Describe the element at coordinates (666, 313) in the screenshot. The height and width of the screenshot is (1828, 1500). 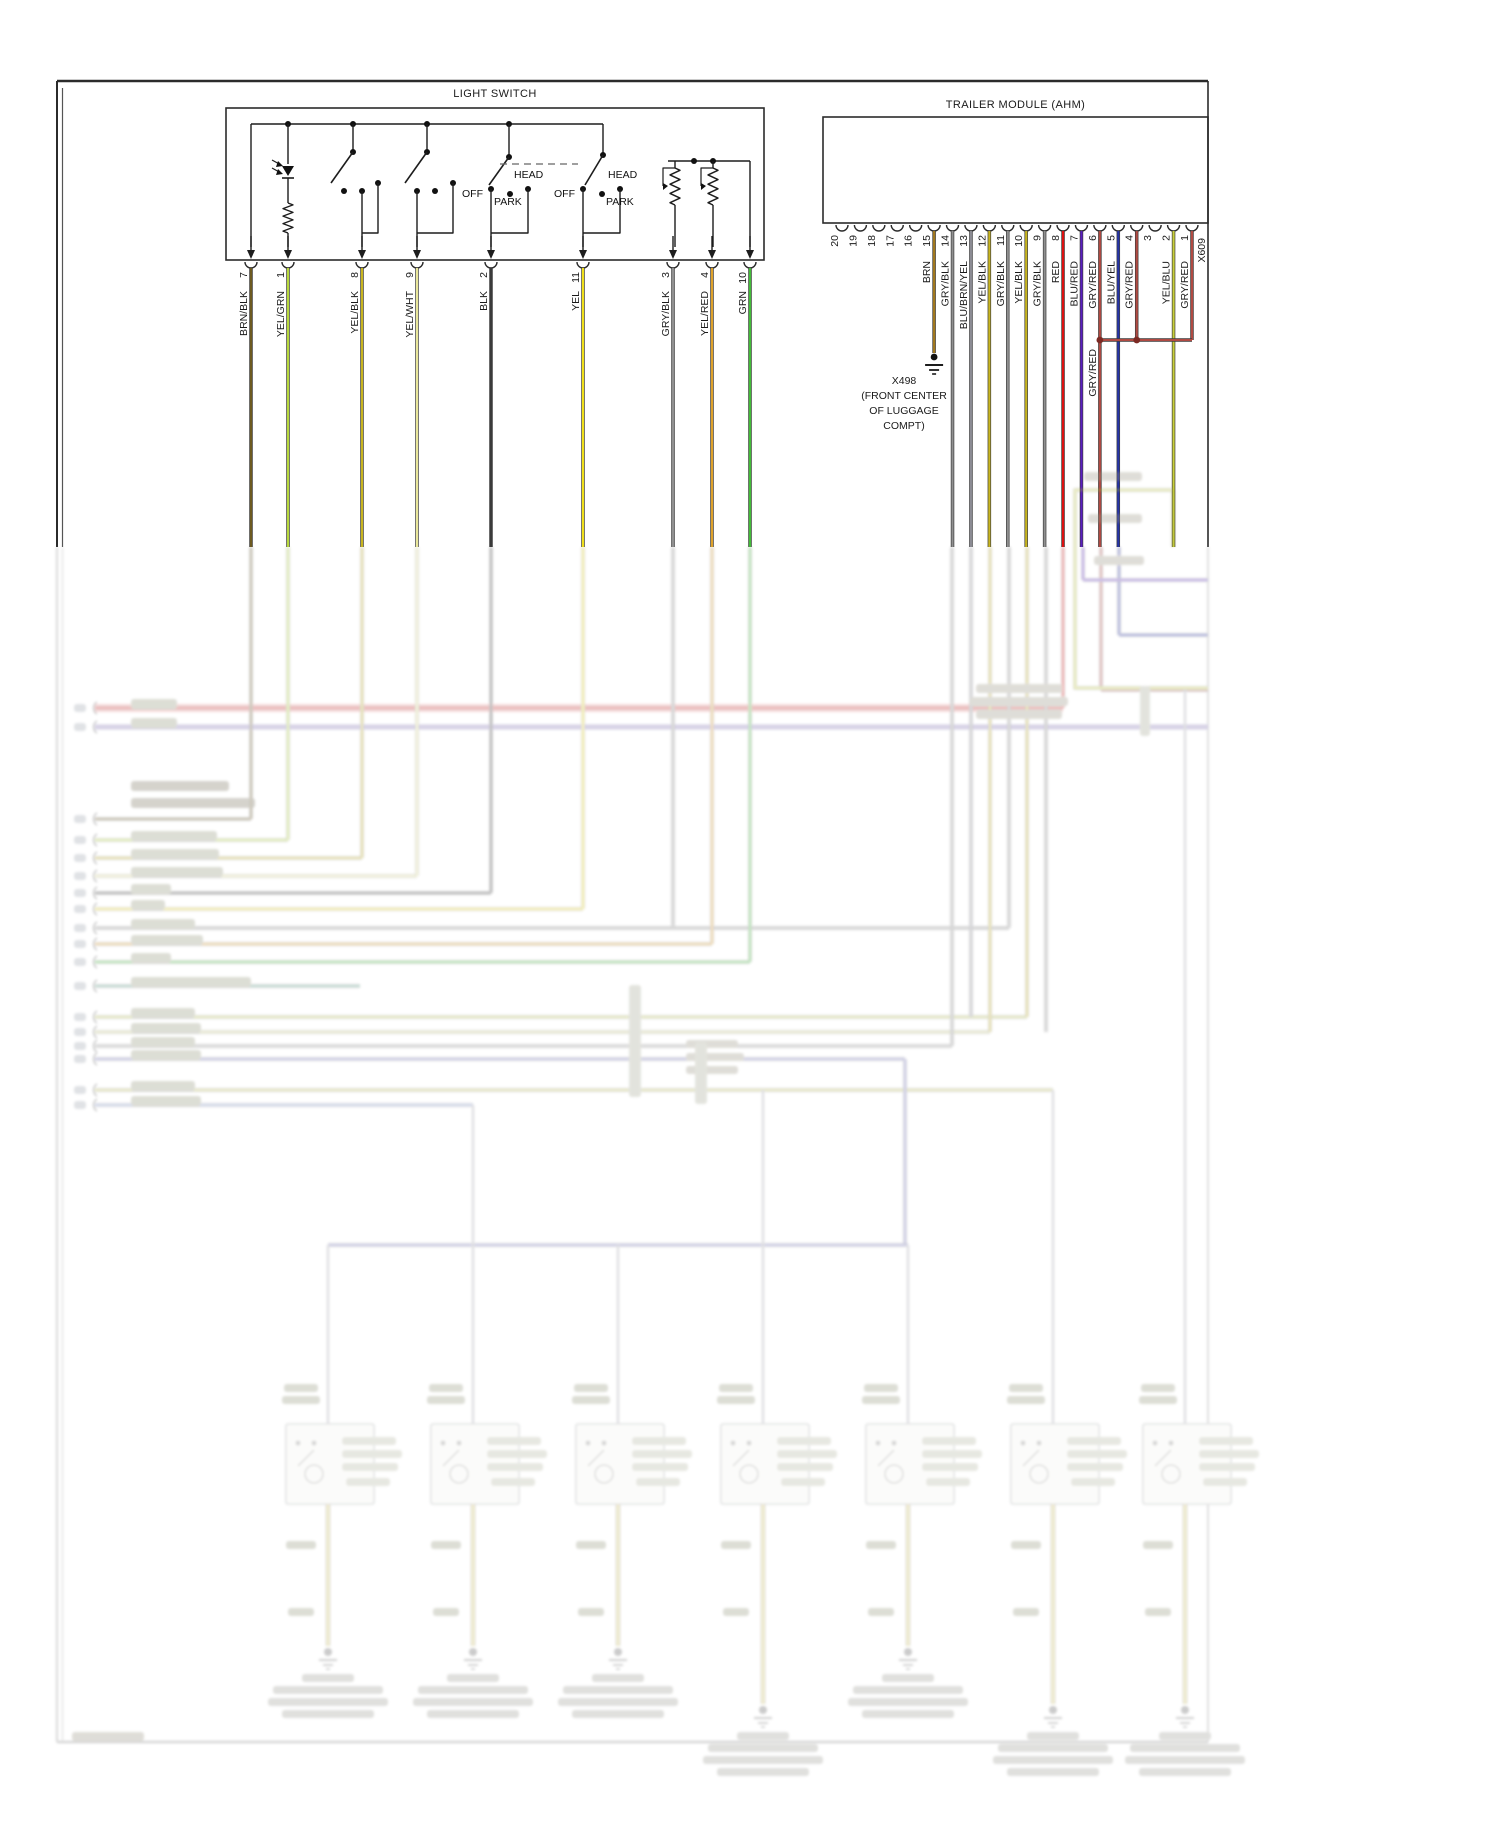
I see `light-switch-wire-label: GRY/BLK` at that location.